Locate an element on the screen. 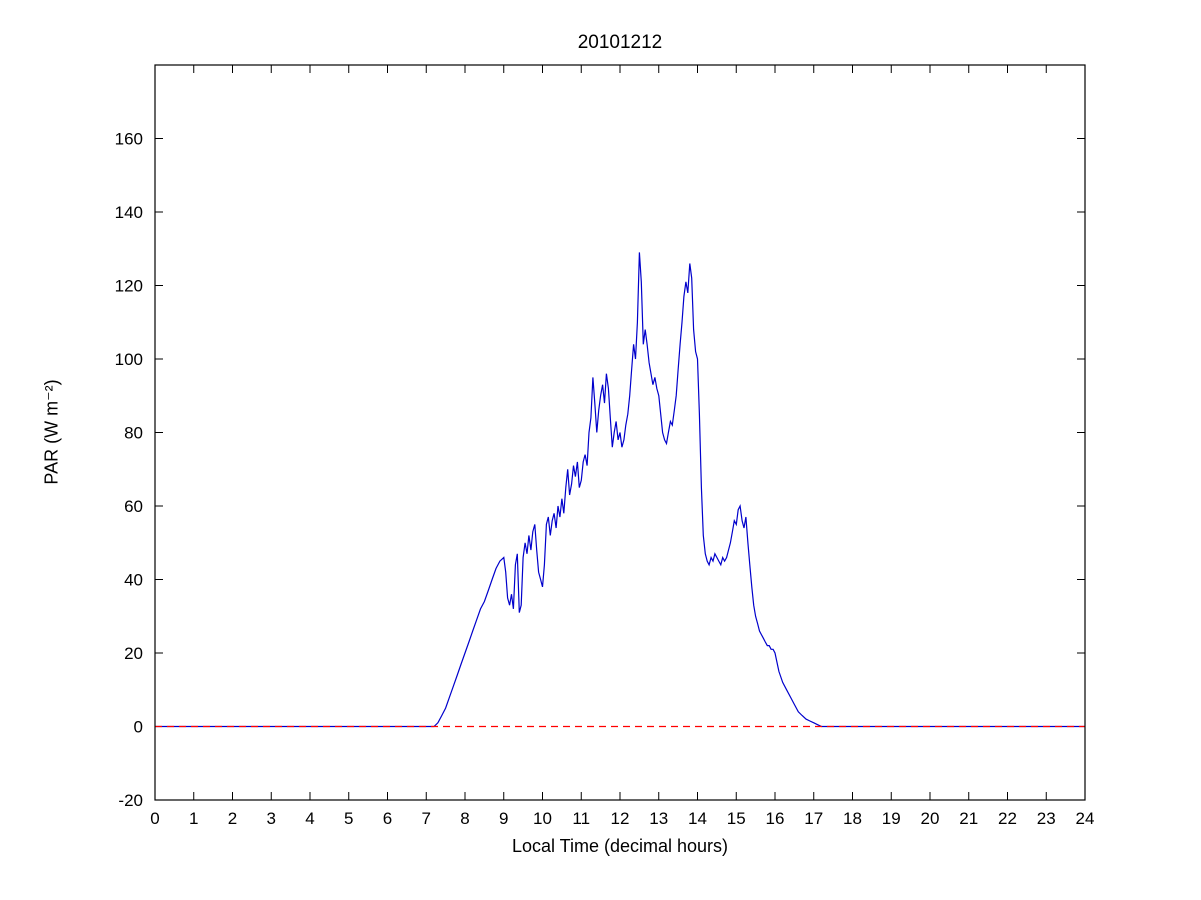 The height and width of the screenshot is (900, 1201). x-tick-label: 24 is located at coordinates (1085, 818).